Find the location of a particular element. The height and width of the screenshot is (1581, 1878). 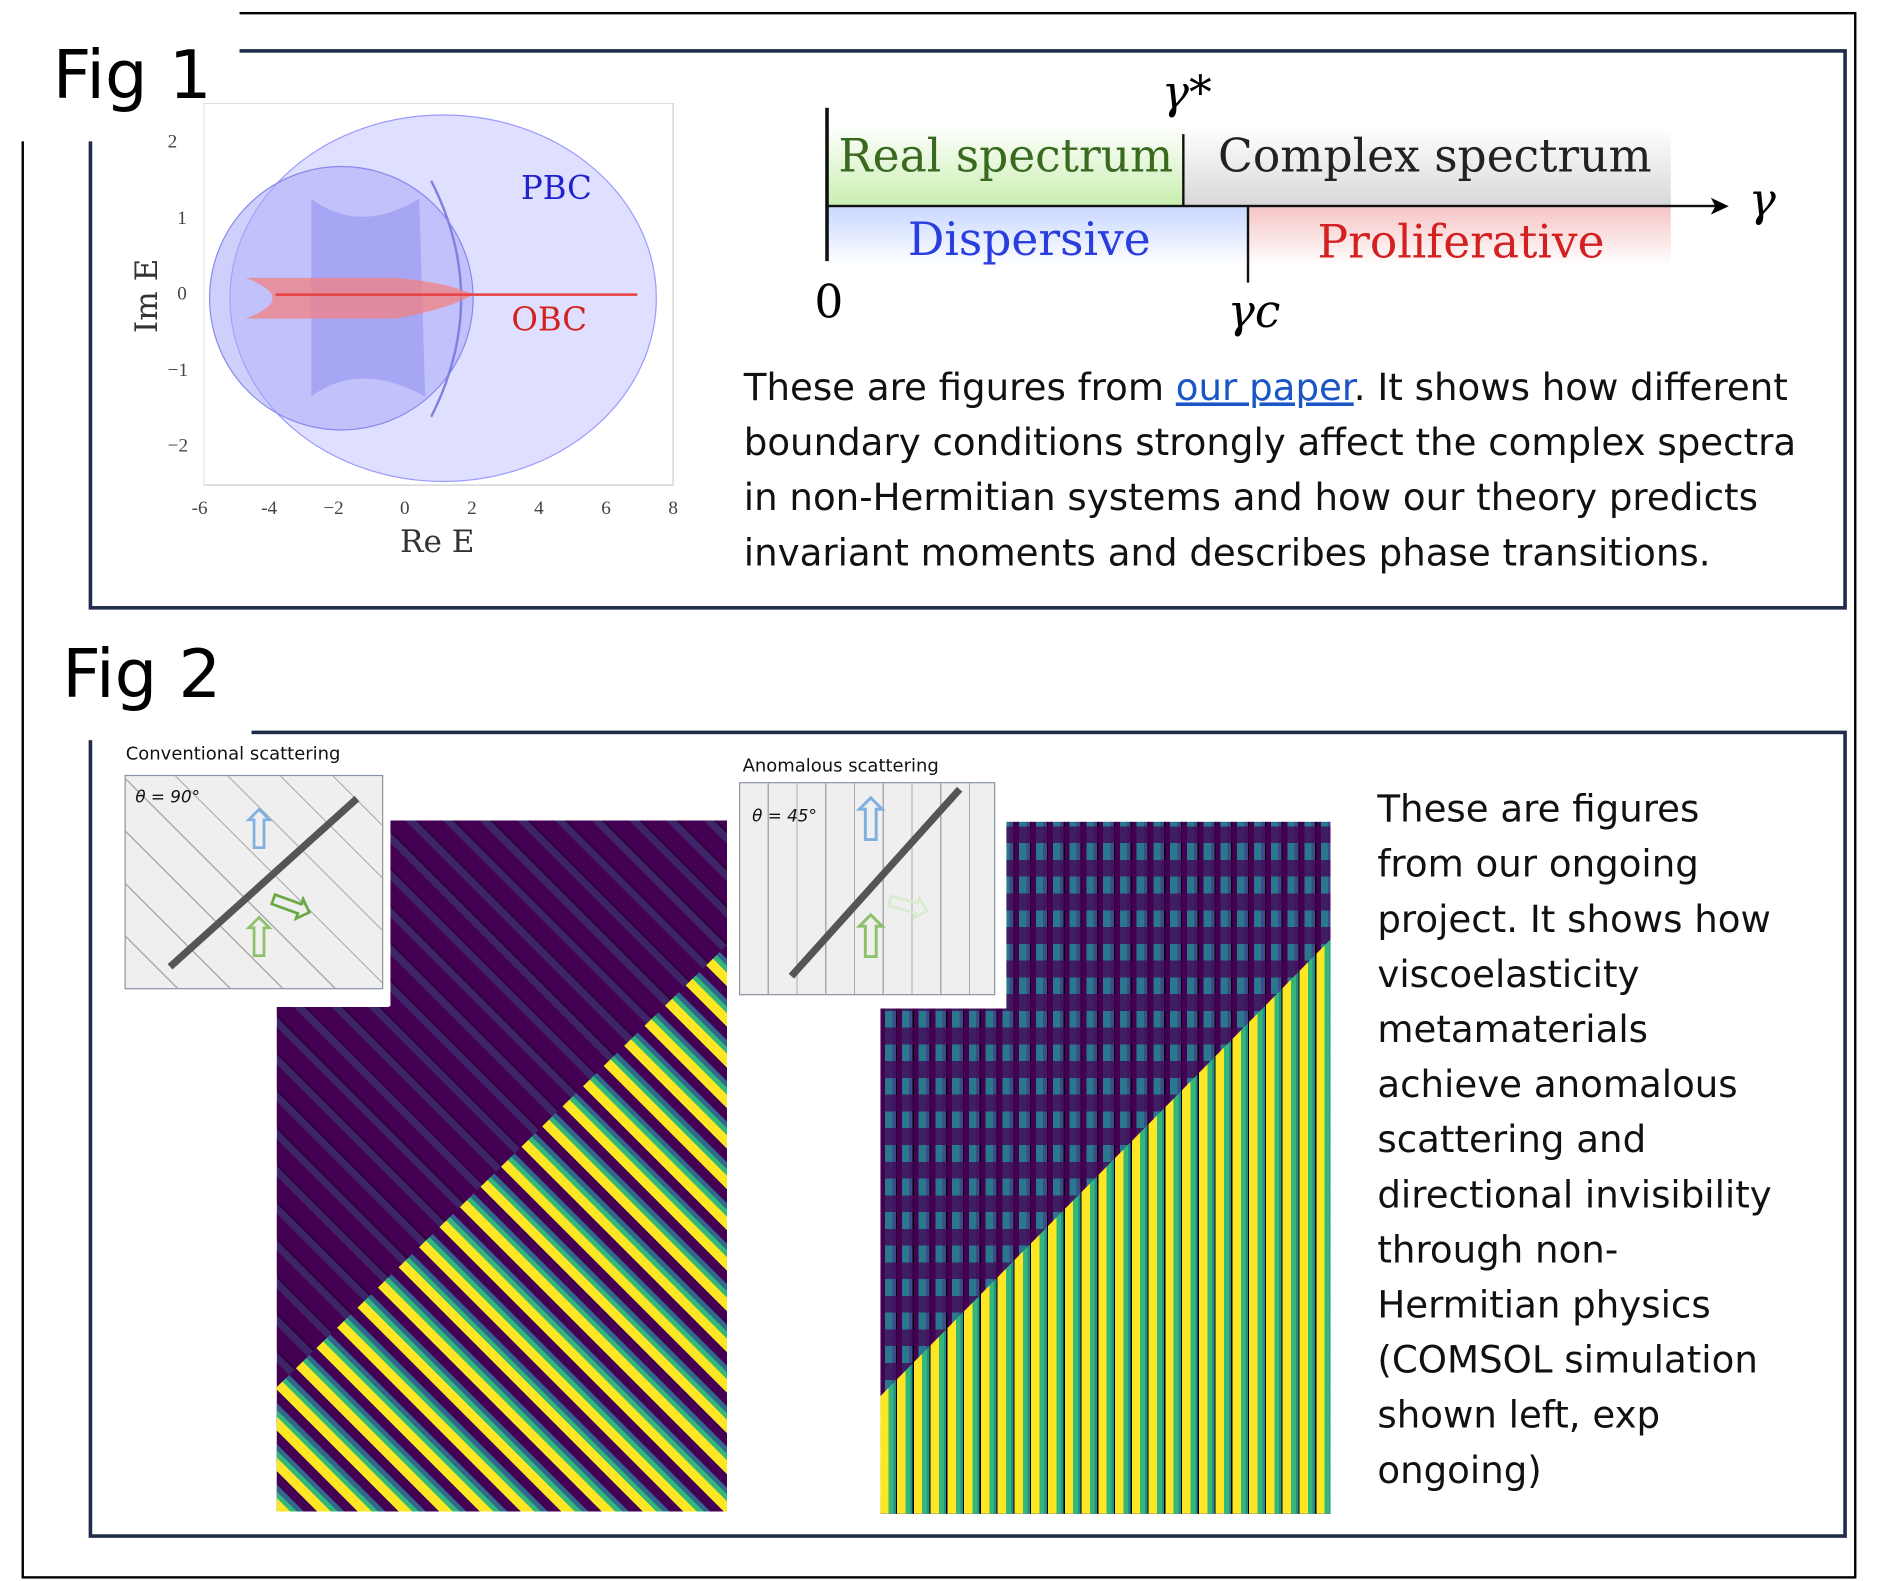

x-tick: 0 is located at coordinates (405, 508).